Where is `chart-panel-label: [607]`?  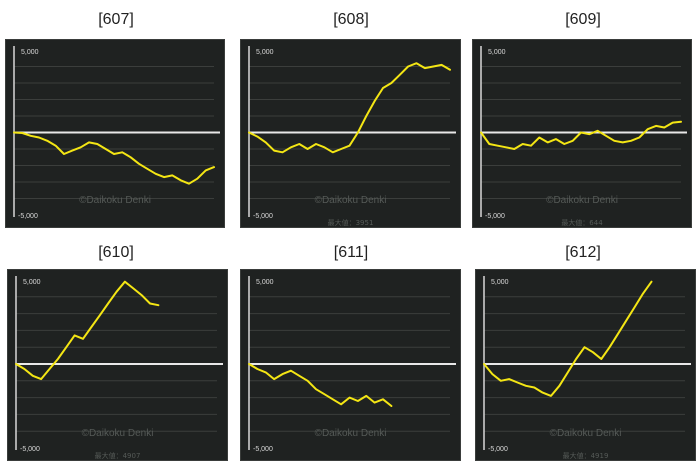
chart-panel-label: [607] is located at coordinates (116, 19).